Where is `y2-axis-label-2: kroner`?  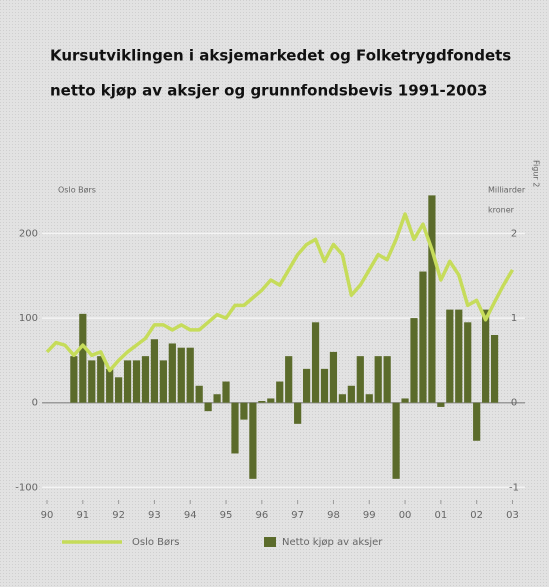
y2-axis-label-2: kroner is located at coordinates (501, 210).